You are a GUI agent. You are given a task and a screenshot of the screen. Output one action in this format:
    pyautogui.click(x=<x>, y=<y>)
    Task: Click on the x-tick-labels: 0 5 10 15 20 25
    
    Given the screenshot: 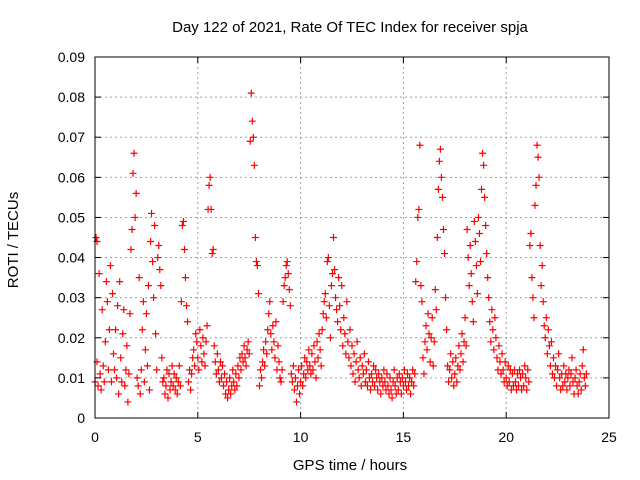 What is the action you would take?
    pyautogui.click(x=354, y=437)
    